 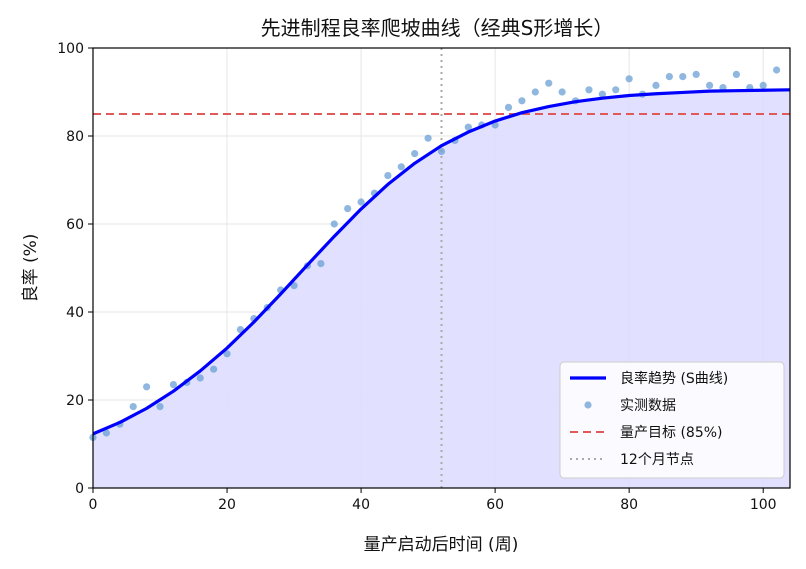 I want to click on x-tick-label: 60, so click(x=495, y=505).